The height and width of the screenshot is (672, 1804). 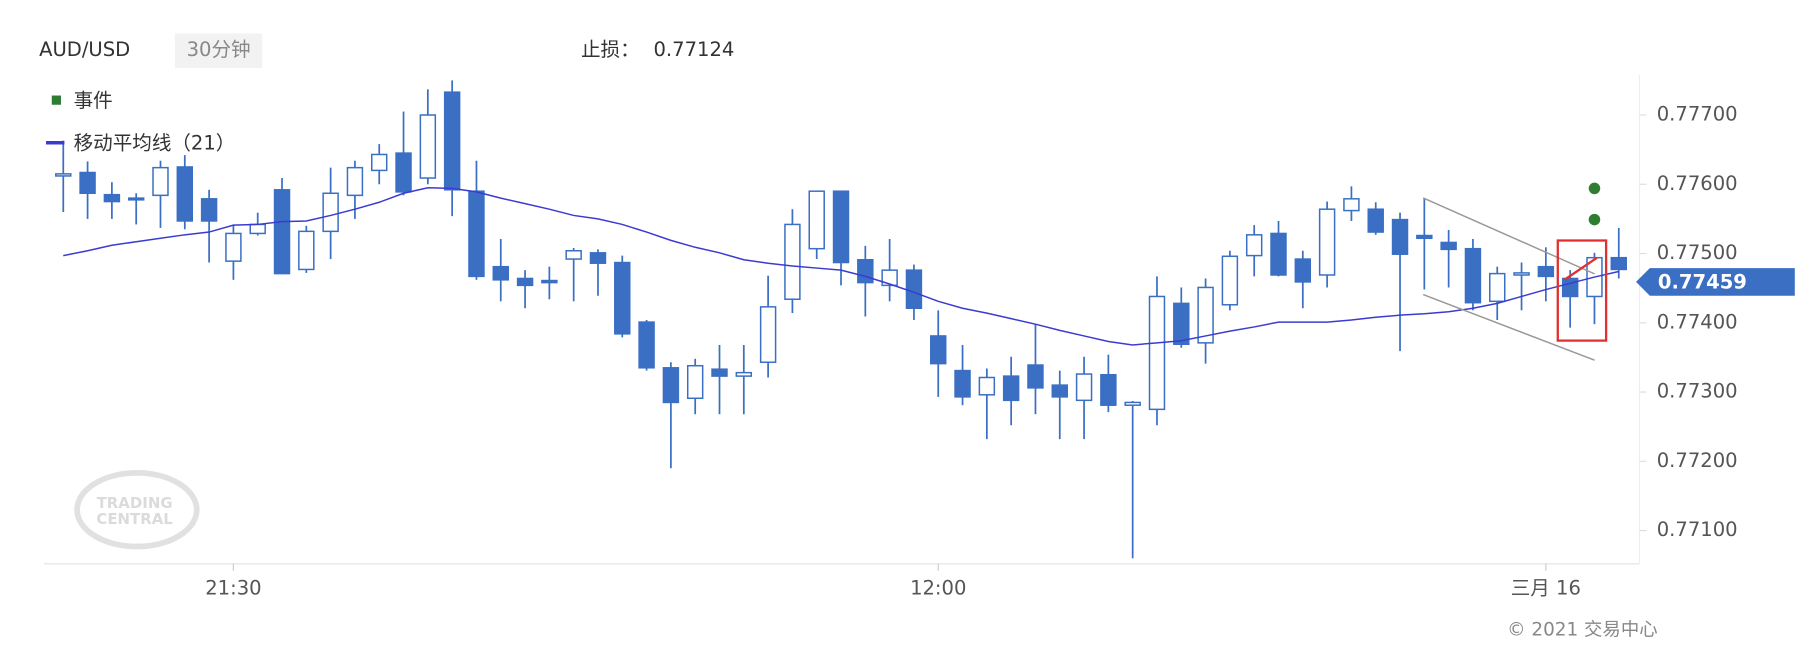 I want to click on timeframe: 30分钟, so click(x=219, y=49).